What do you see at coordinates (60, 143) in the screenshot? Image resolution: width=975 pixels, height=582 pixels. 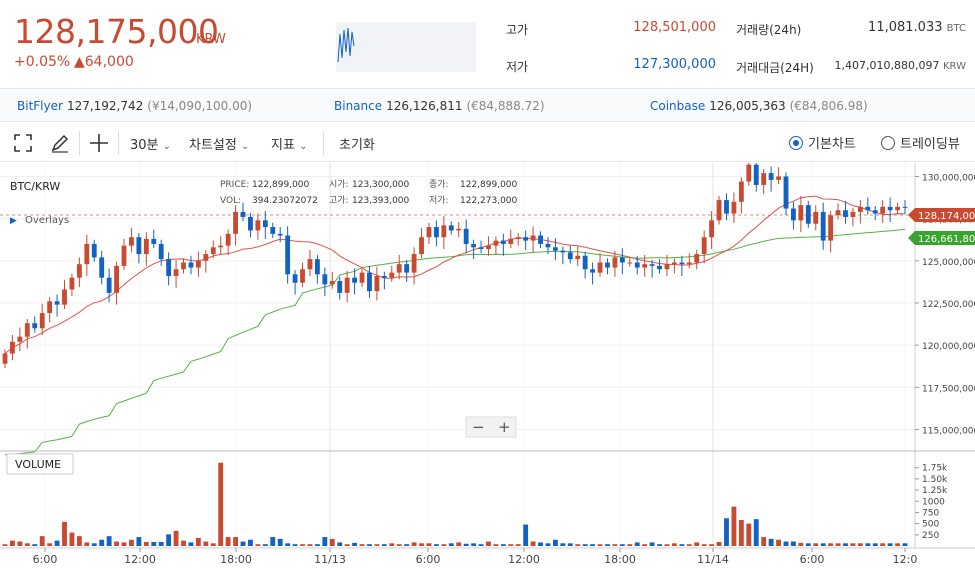 I see `draw-pencil-icon` at bounding box center [60, 143].